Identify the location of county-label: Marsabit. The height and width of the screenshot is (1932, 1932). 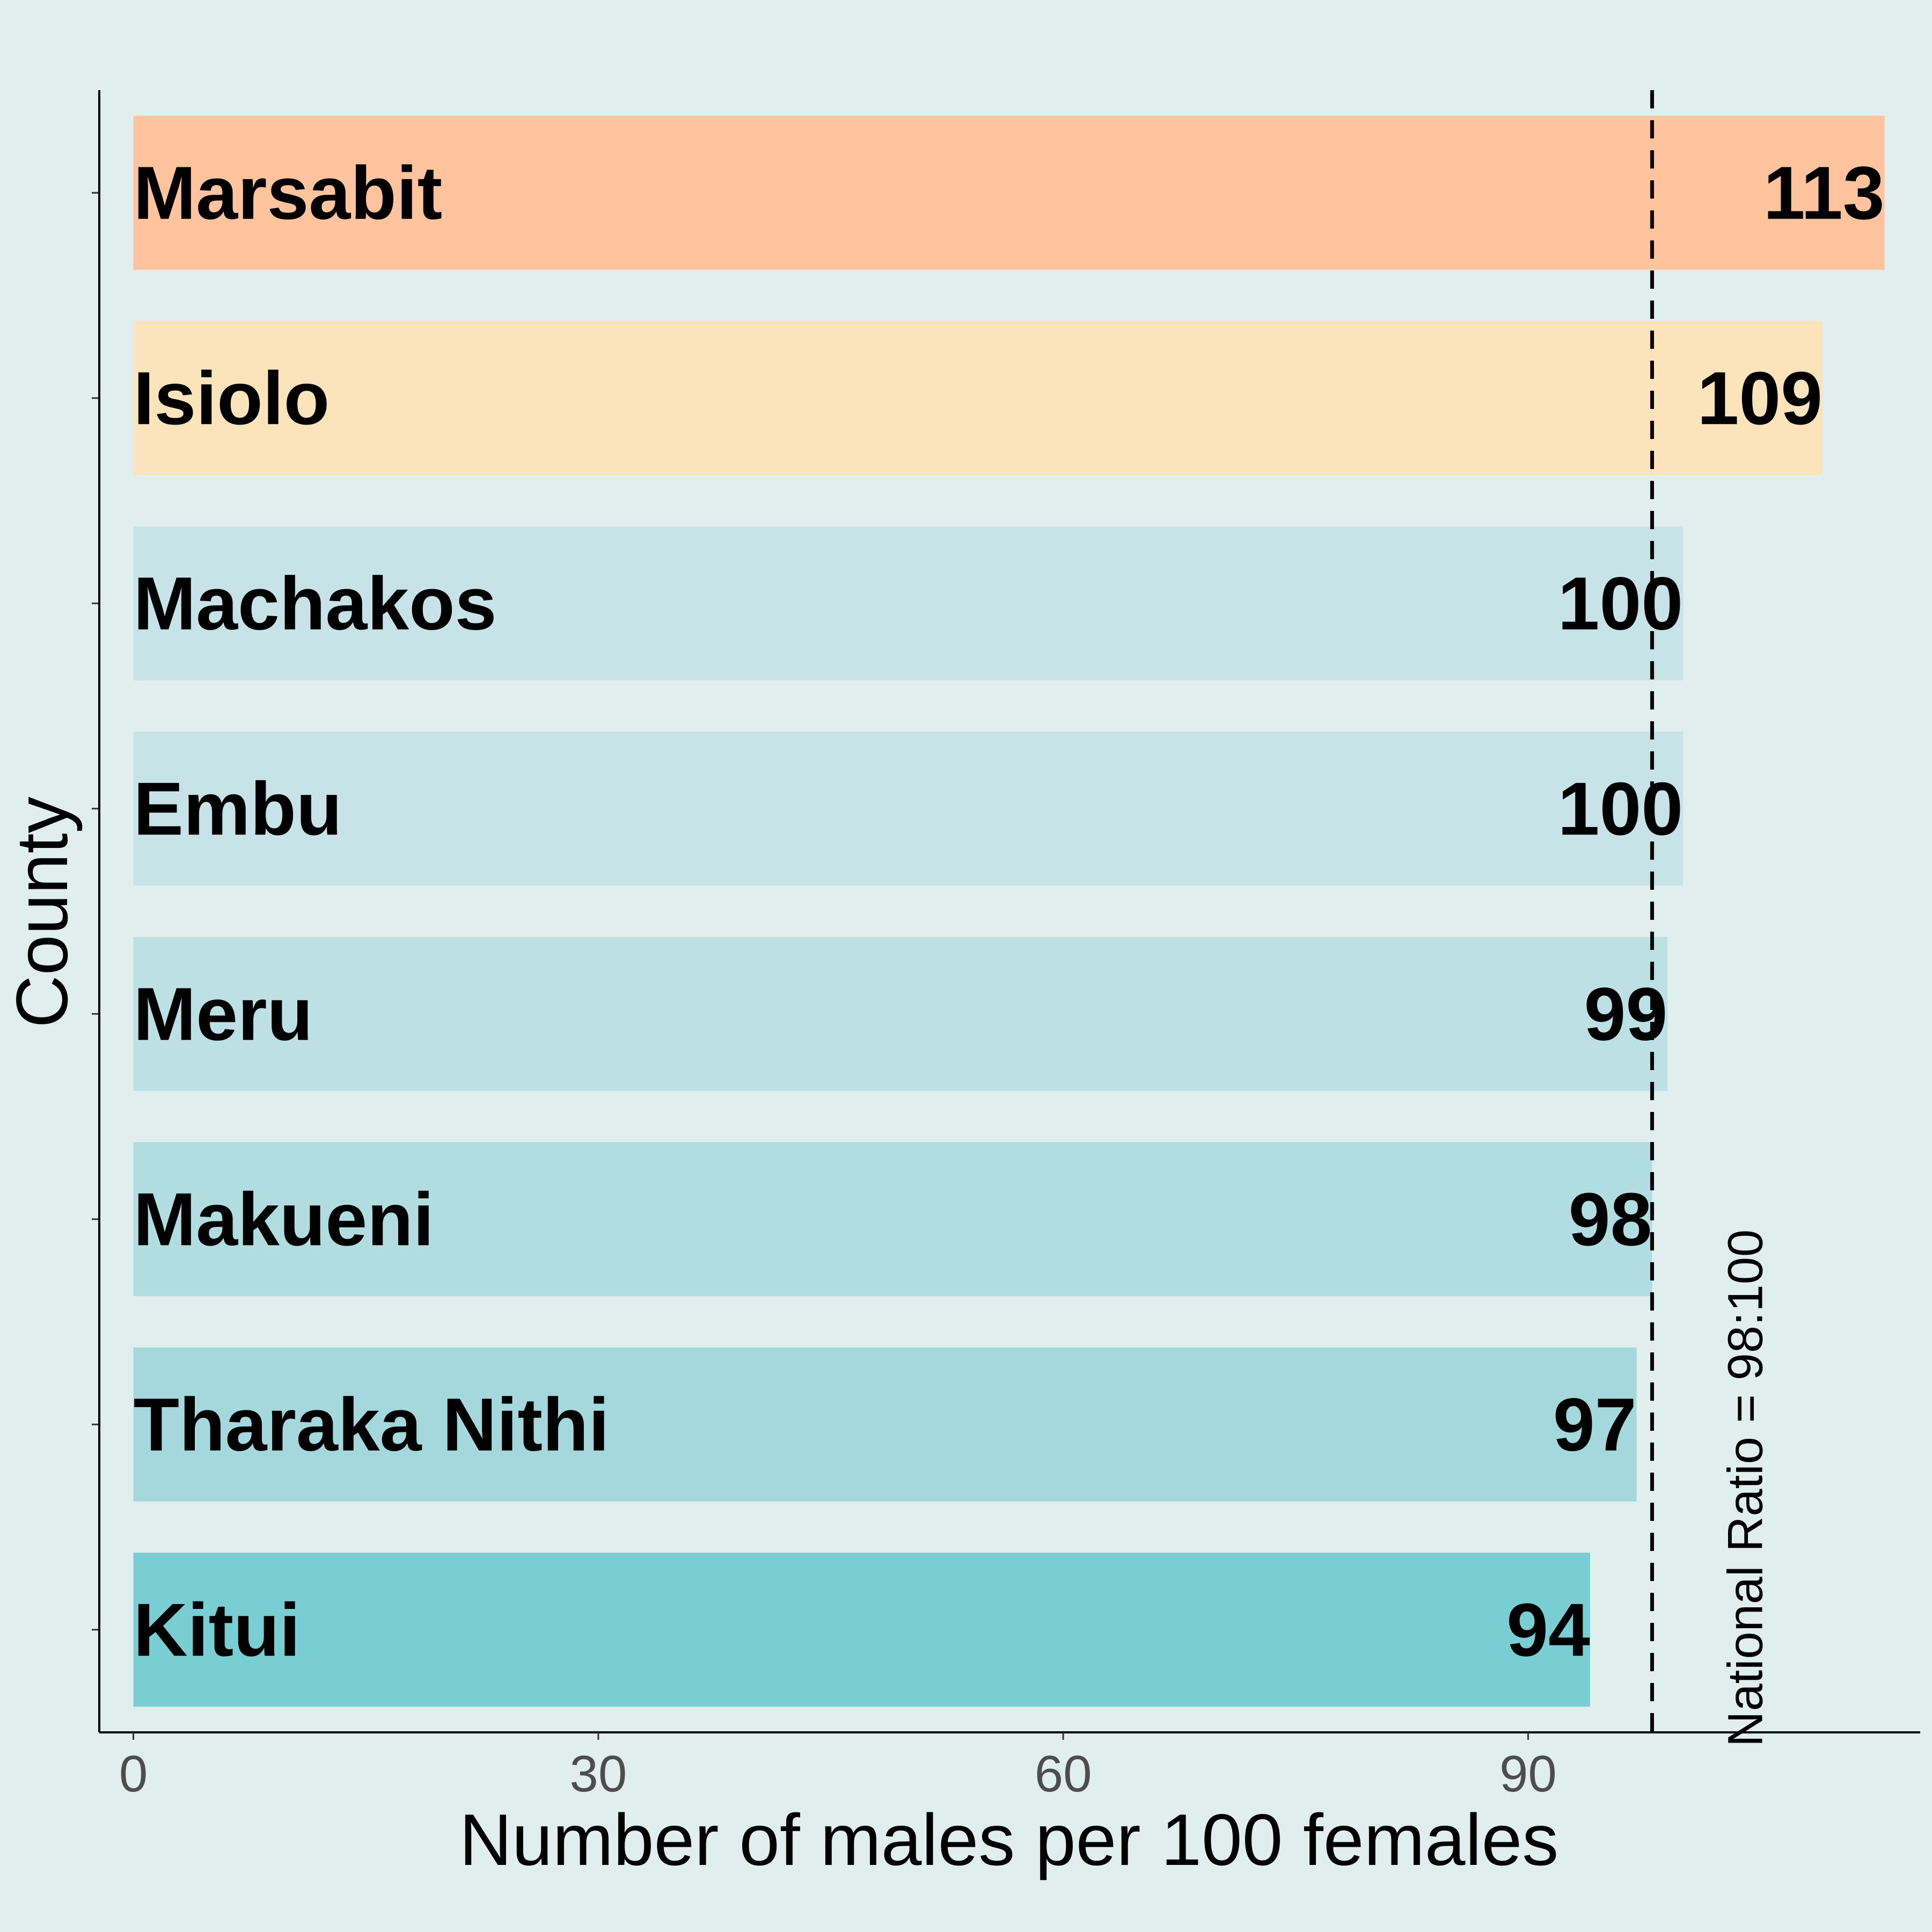
(288, 193).